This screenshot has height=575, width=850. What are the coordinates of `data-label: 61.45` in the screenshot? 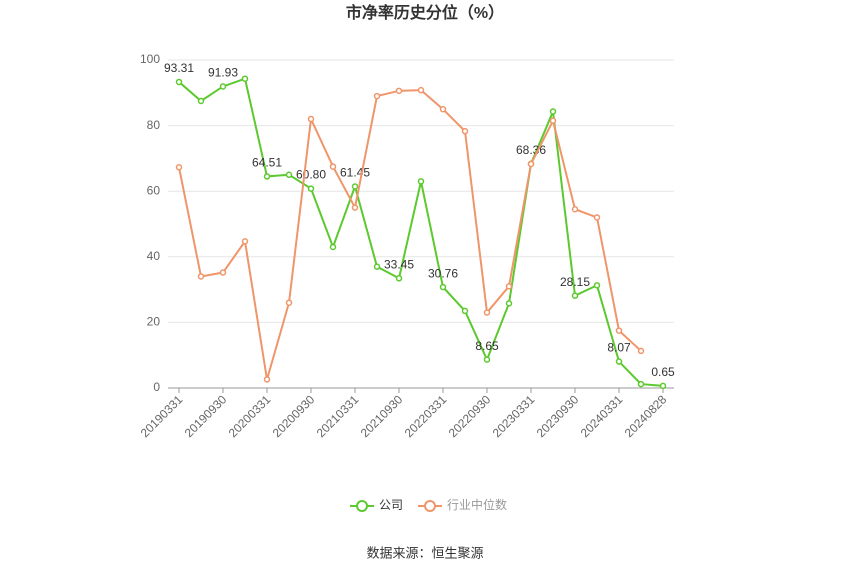 It's located at (355, 173).